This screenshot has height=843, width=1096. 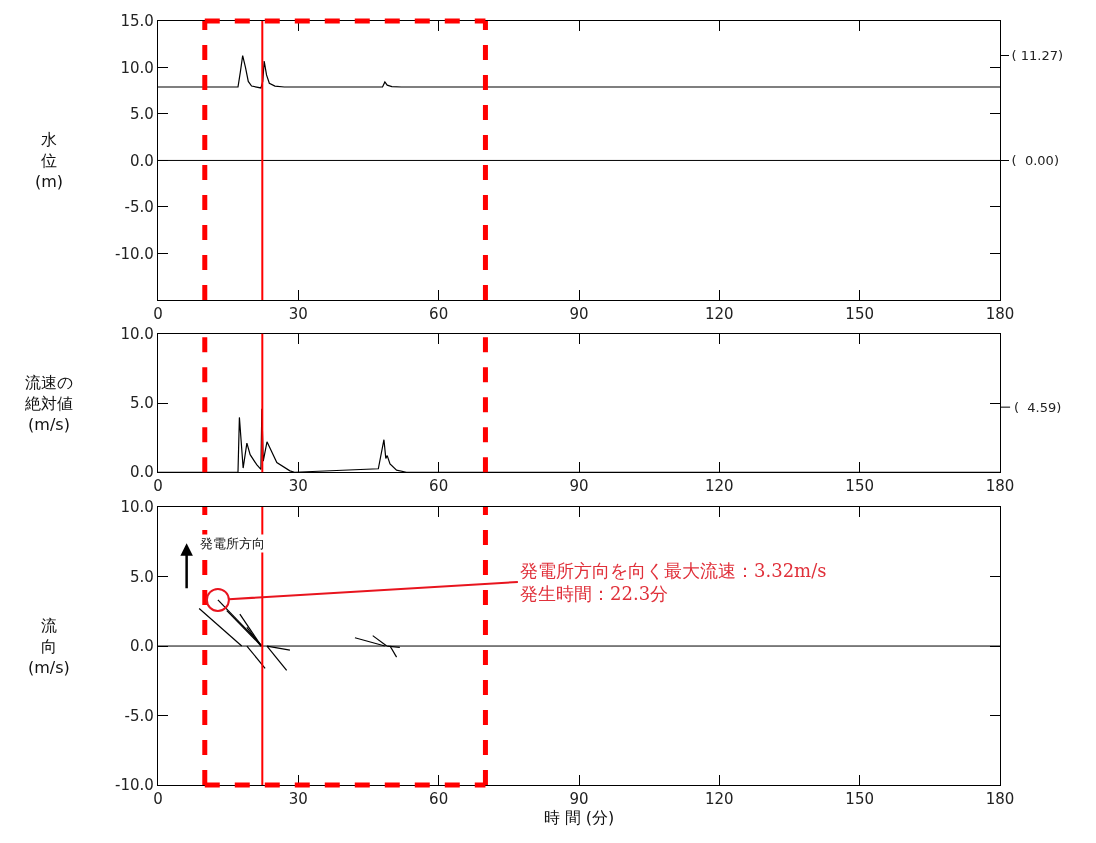 What do you see at coordinates (49, 646) in the screenshot?
I see `y-axis-title: 流向(m/s)` at bounding box center [49, 646].